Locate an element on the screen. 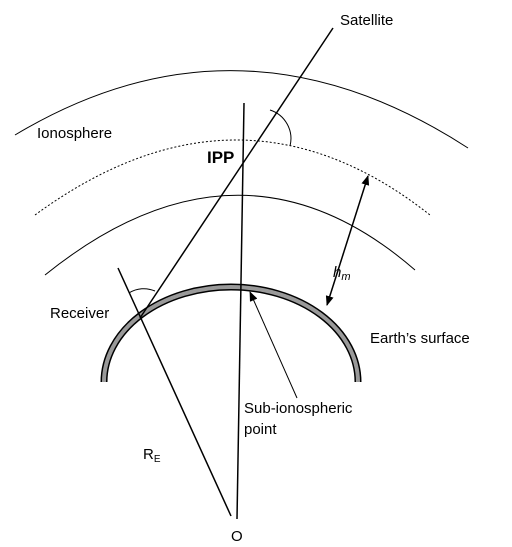 The width and height of the screenshot is (512, 547). outer-shell is located at coordinates (241, 109).